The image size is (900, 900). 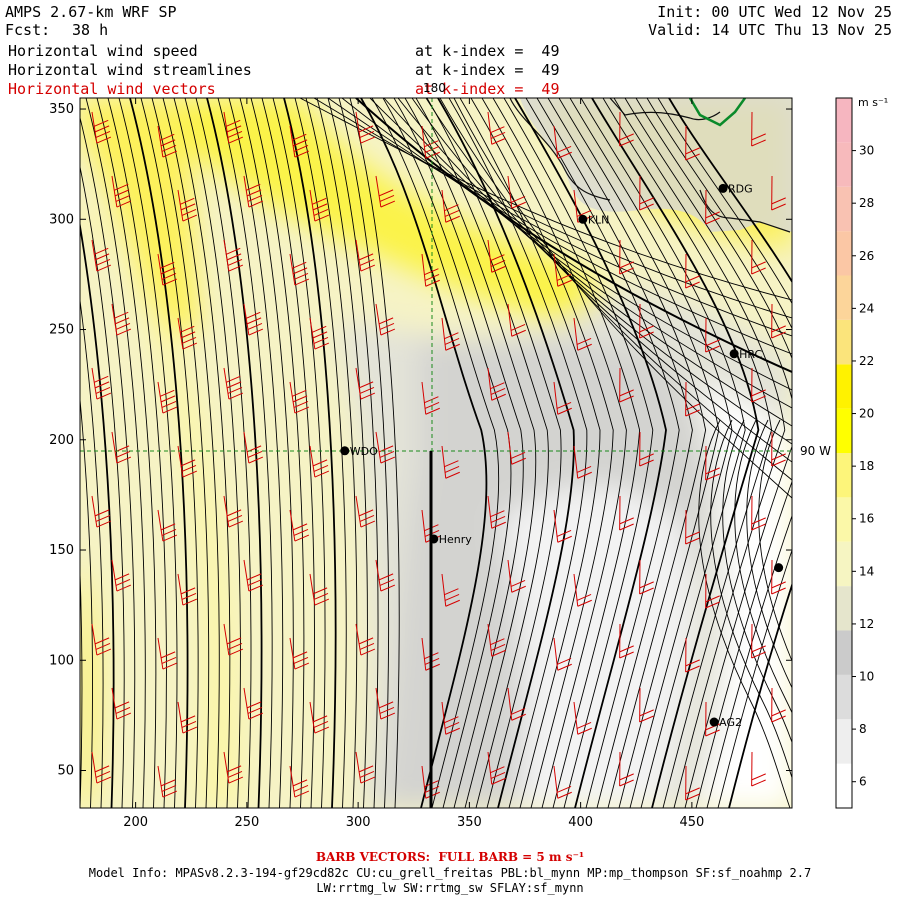 What do you see at coordinates (140, 219) in the screenshot?
I see `speed-band-strong-west` at bounding box center [140, 219].